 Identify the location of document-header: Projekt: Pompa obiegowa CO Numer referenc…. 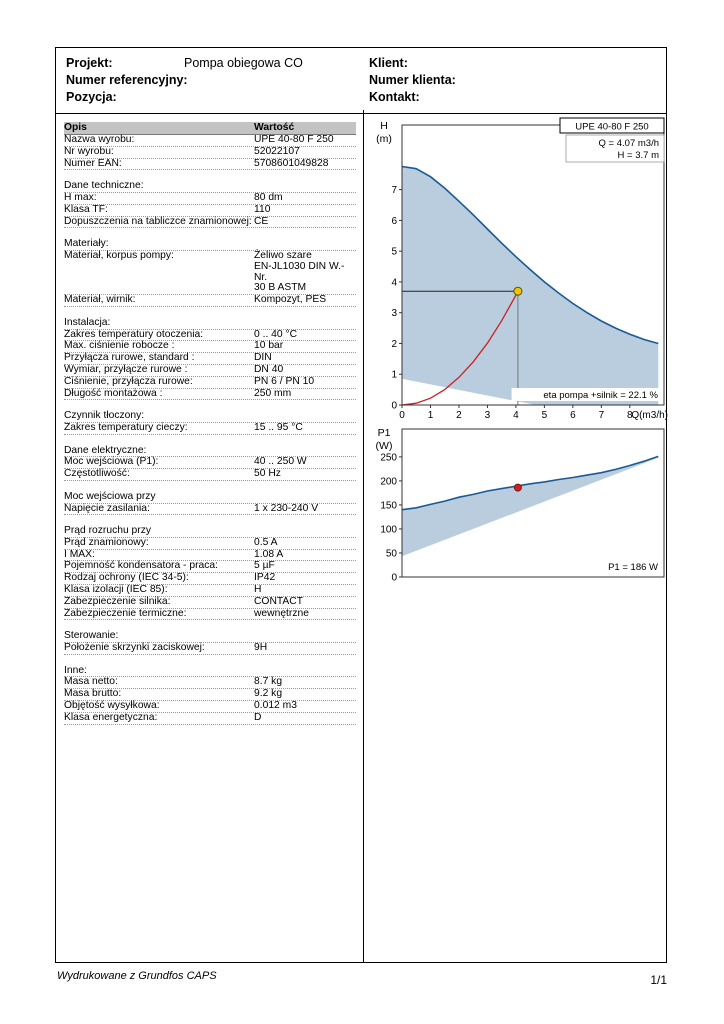
(361, 79).